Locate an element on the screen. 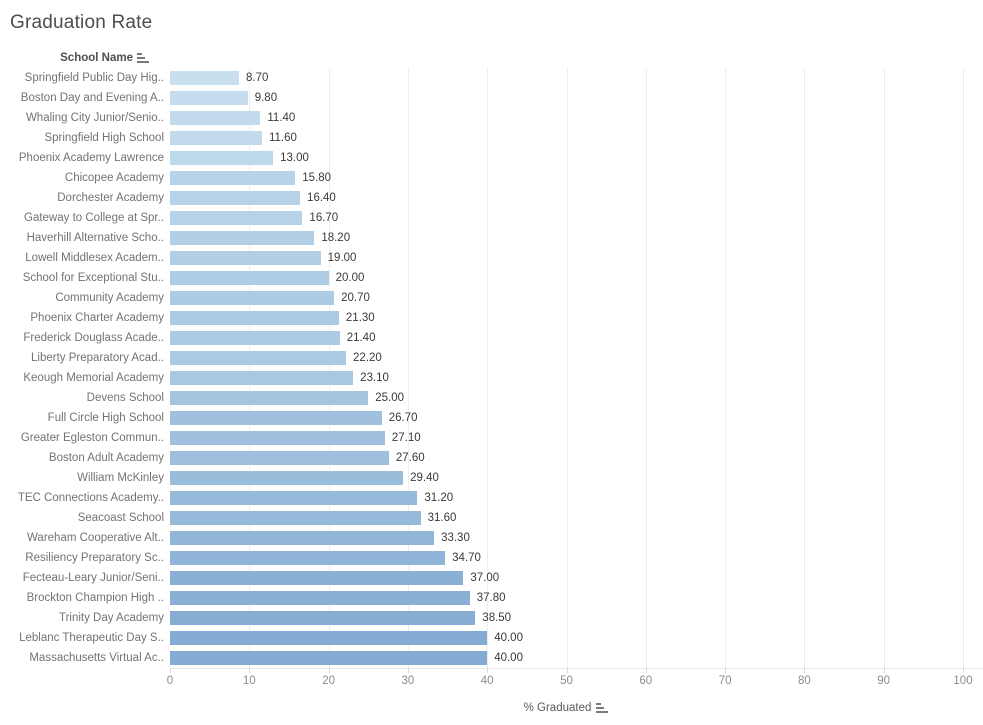 The width and height of the screenshot is (983, 725). row-label: Whaling City Junior/Senio.. is located at coordinates (94, 118).